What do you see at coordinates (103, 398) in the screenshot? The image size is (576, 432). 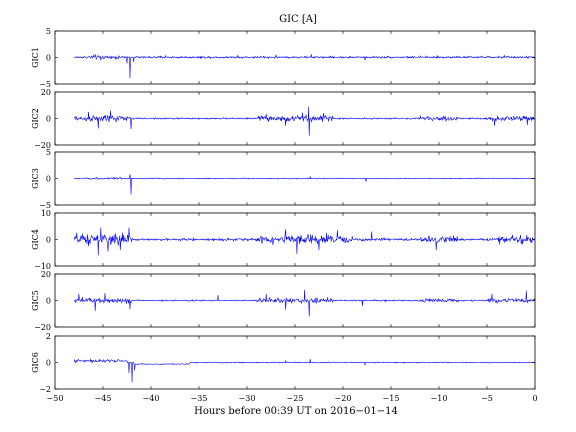 I see `x-tick-label: −45` at bounding box center [103, 398].